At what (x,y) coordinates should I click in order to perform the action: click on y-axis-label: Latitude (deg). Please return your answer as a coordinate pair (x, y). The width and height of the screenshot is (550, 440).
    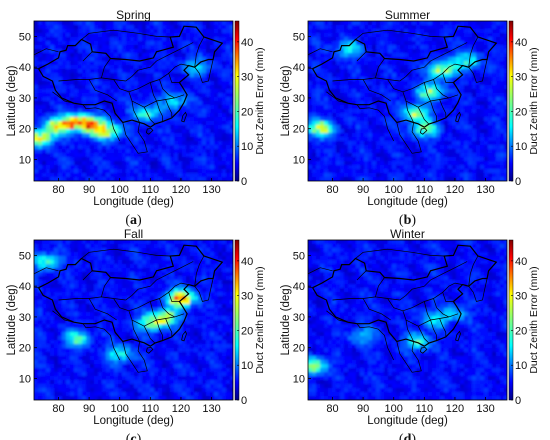
    Looking at the image, I should click on (286, 100).